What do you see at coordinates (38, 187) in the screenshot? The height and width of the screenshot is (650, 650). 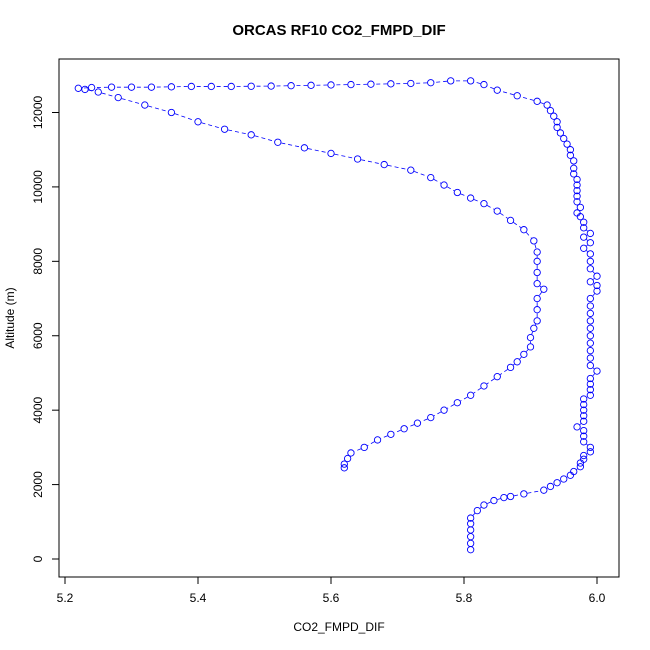 I see `y-tick-label: 10000` at bounding box center [38, 187].